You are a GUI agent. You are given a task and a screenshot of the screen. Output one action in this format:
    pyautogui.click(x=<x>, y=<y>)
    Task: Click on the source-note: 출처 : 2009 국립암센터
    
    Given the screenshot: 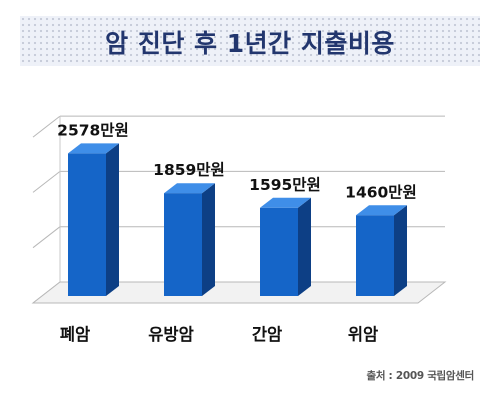 What is the action you would take?
    pyautogui.click(x=420, y=376)
    